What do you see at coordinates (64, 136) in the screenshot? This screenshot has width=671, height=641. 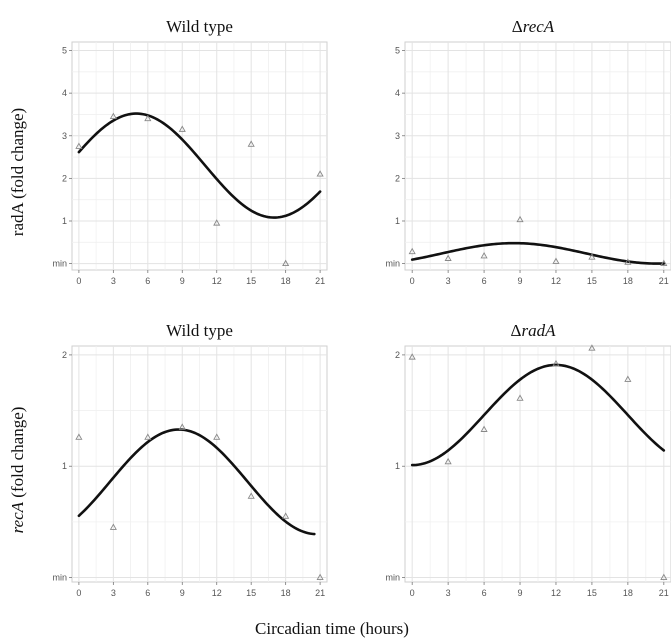 I see `y-tick-label: 3` at bounding box center [64, 136].